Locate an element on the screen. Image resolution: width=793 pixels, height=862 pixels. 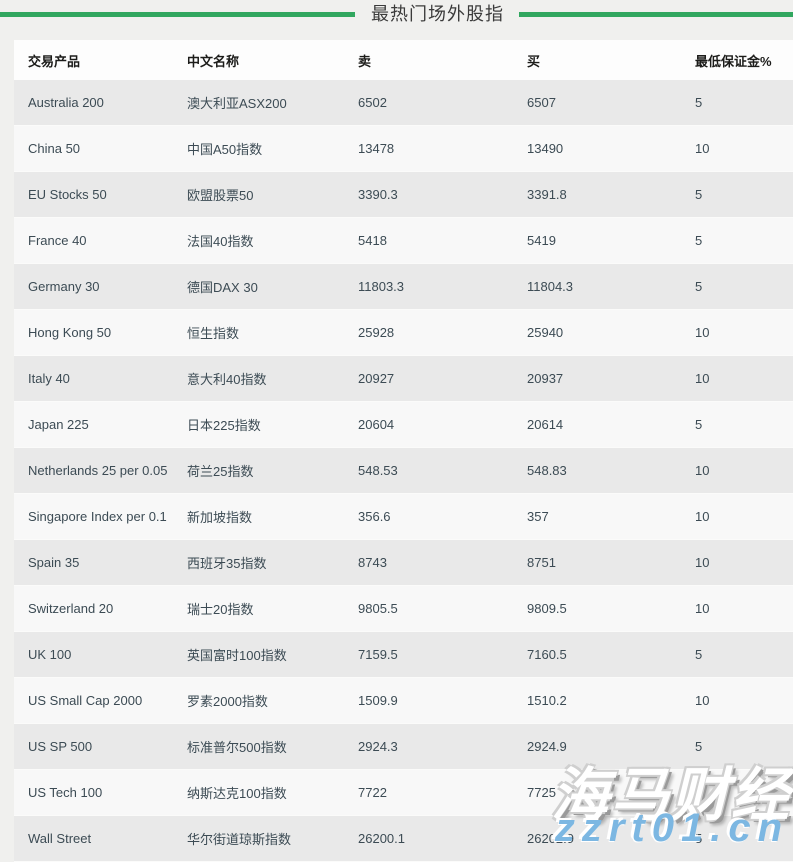
cell-product: Singapore Index per 0.1 is located at coordinates (97, 516).